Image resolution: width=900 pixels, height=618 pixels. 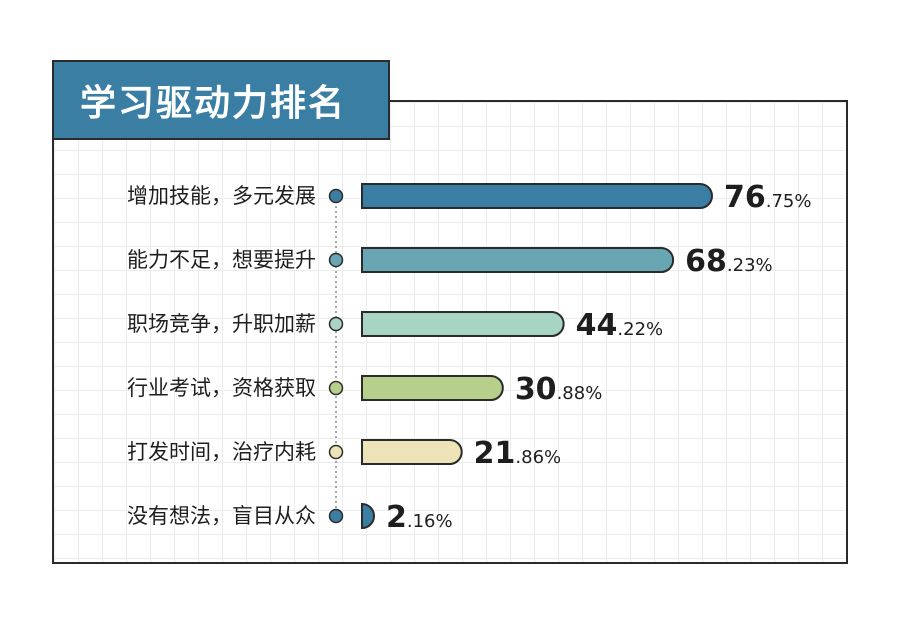 What do you see at coordinates (597, 325) in the screenshot?
I see `value-label-integer: 44` at bounding box center [597, 325].